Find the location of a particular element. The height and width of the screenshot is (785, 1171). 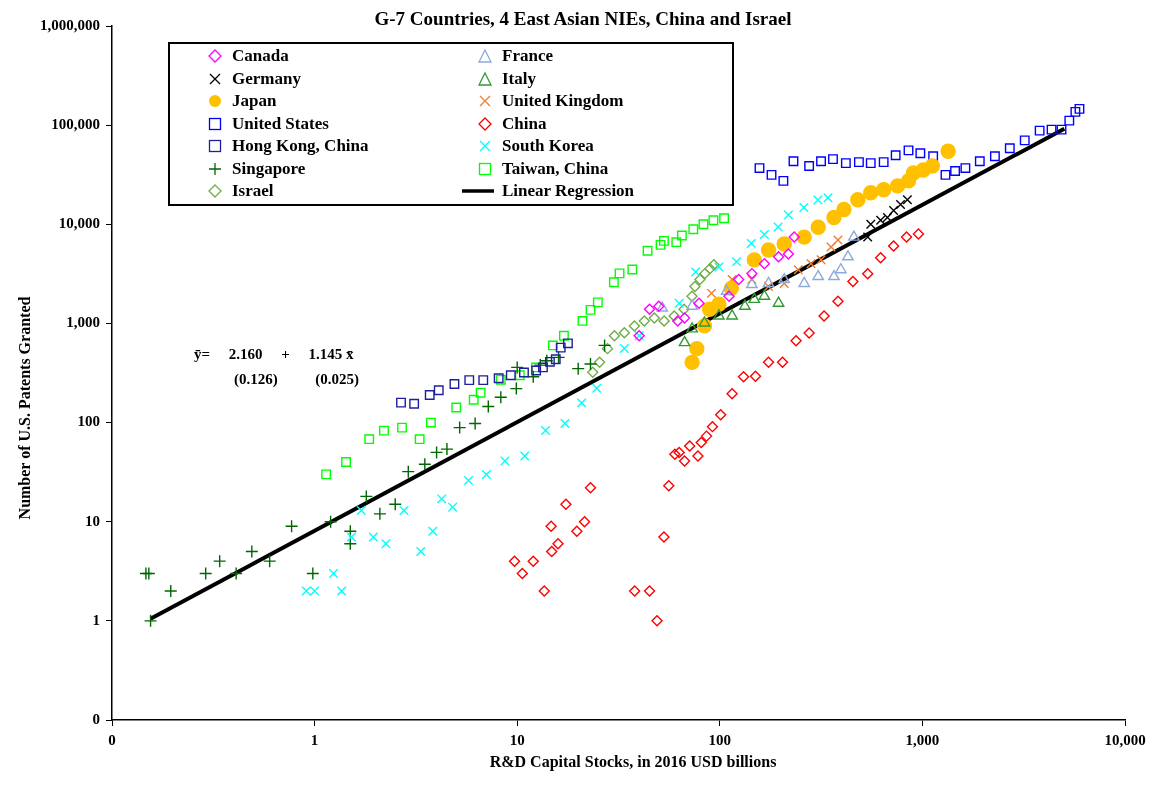

legend-label: Singapore is located at coordinates (269, 168).